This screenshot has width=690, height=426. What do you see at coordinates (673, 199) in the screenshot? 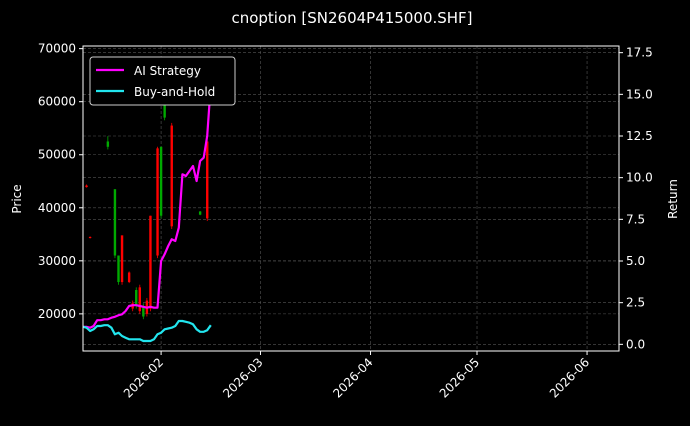
I see `y2-axis-label: Return` at bounding box center [673, 199].